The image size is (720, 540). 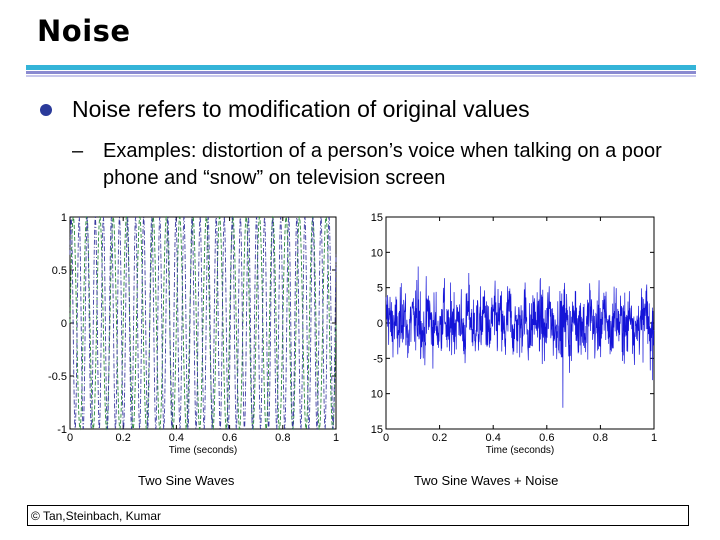 What do you see at coordinates (59, 271) in the screenshot?
I see `y-tick-label: 0.5` at bounding box center [59, 271].